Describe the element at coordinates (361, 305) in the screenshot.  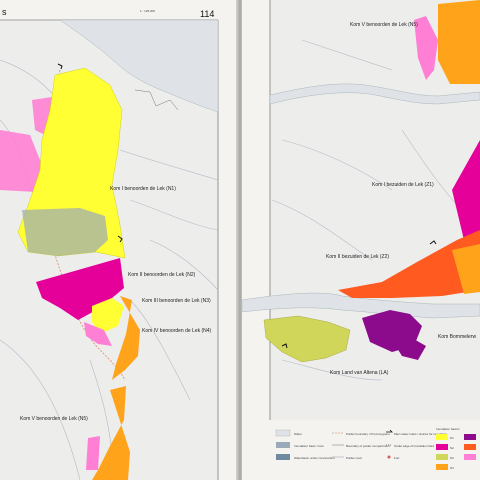
I see `river-waal` at that location.